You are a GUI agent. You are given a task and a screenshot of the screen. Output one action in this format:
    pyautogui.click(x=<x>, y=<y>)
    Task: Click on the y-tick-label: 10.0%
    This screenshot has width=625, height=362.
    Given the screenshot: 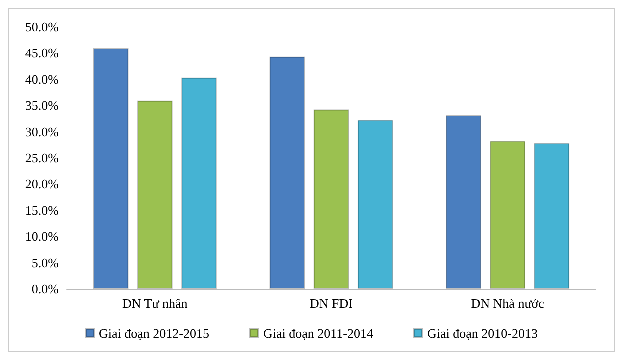 What is the action you would take?
    pyautogui.click(x=42, y=236)
    